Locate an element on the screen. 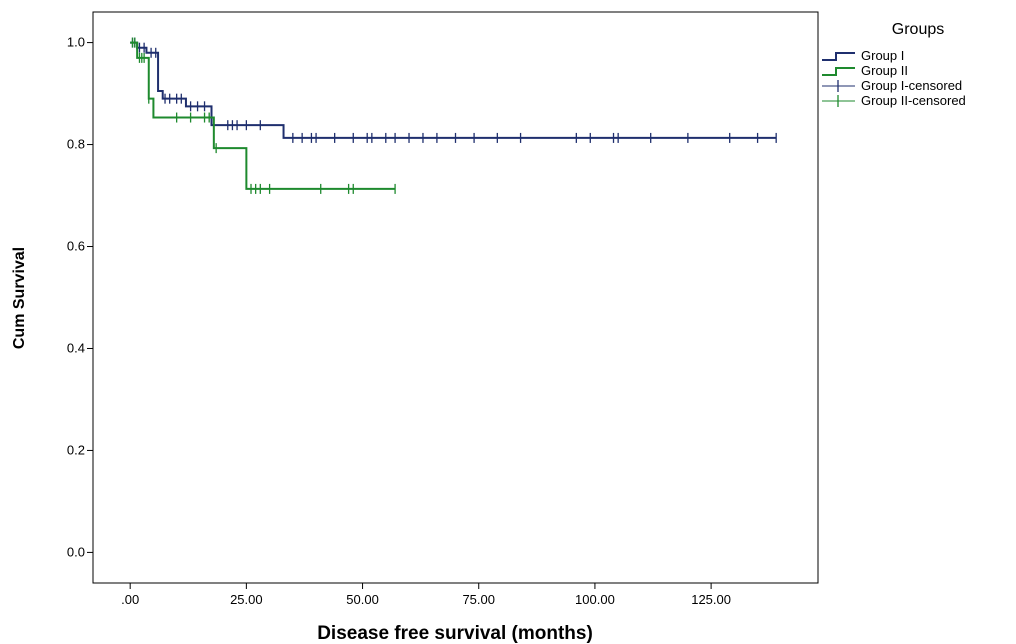 This screenshot has width=1016, height=644. x-tick-label: 125.00 is located at coordinates (711, 599).